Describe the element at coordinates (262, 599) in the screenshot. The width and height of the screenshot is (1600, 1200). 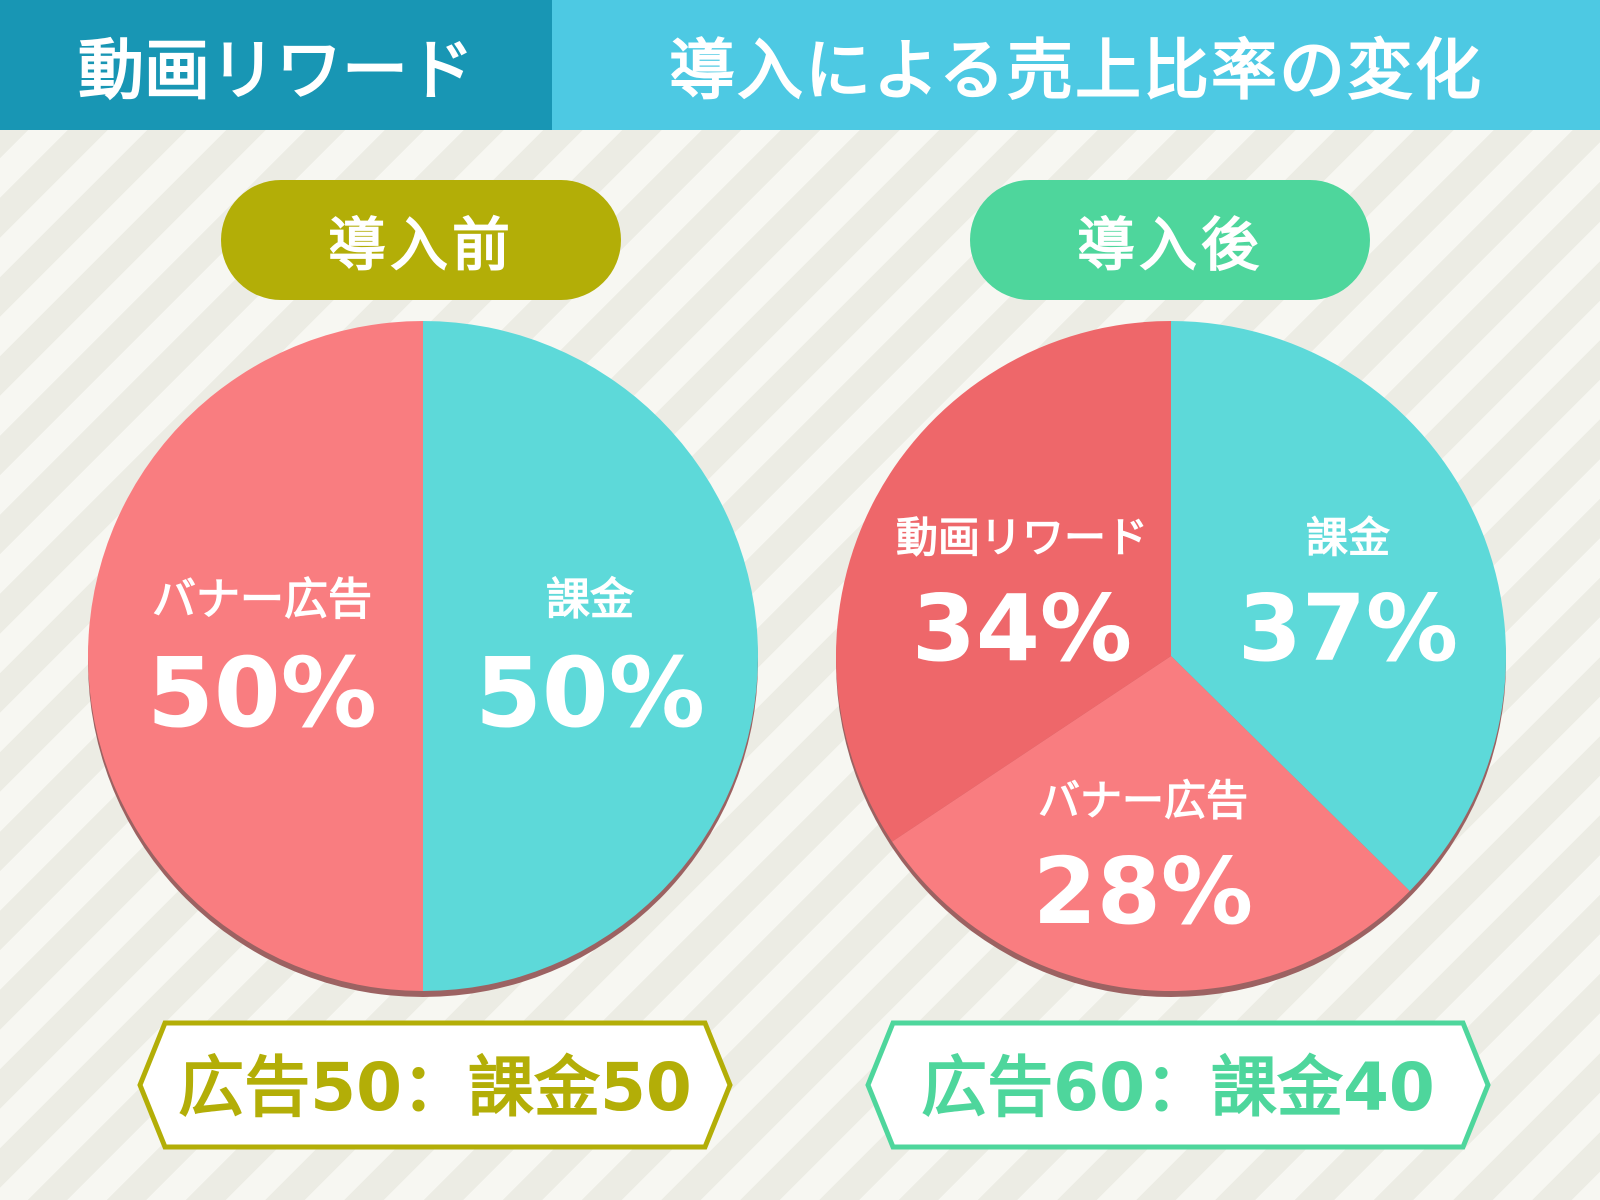
I see `slice-name-0-1: バナー広告` at that location.